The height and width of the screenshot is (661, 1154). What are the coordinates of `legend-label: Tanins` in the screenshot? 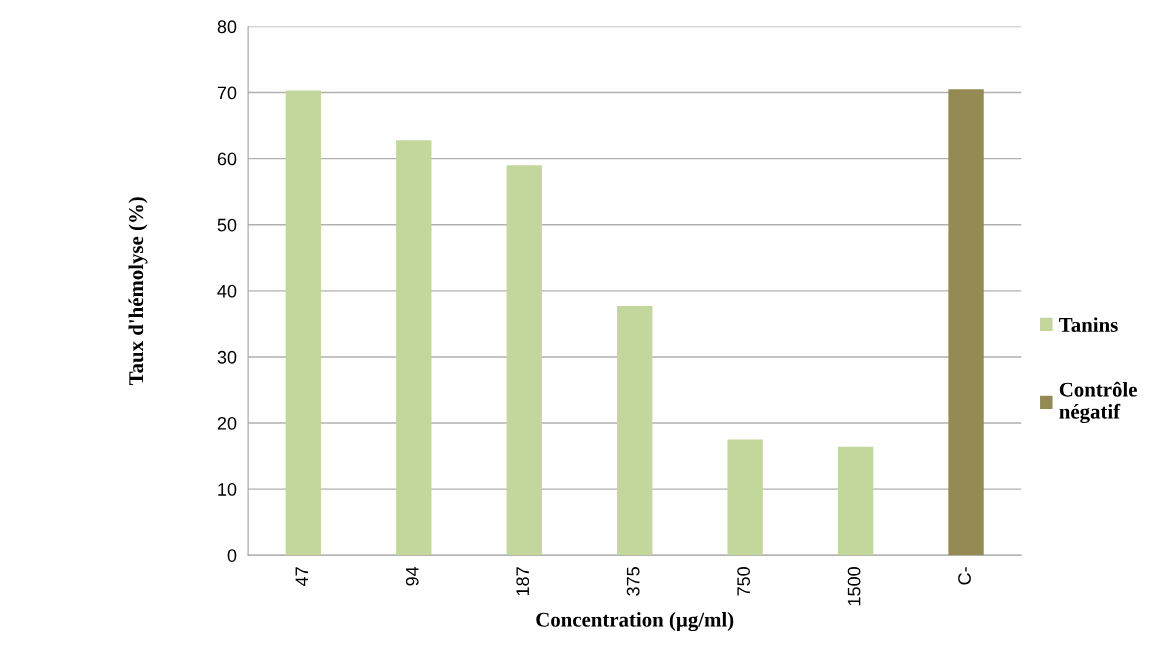 It's located at (1088, 324).